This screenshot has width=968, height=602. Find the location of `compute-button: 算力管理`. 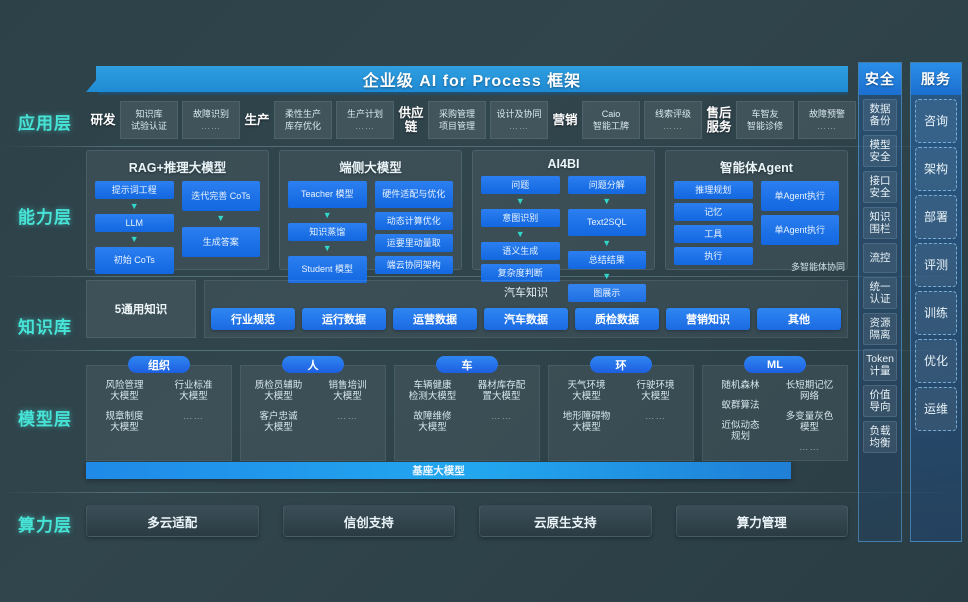

compute-button: 算力管理 is located at coordinates (761, 521).